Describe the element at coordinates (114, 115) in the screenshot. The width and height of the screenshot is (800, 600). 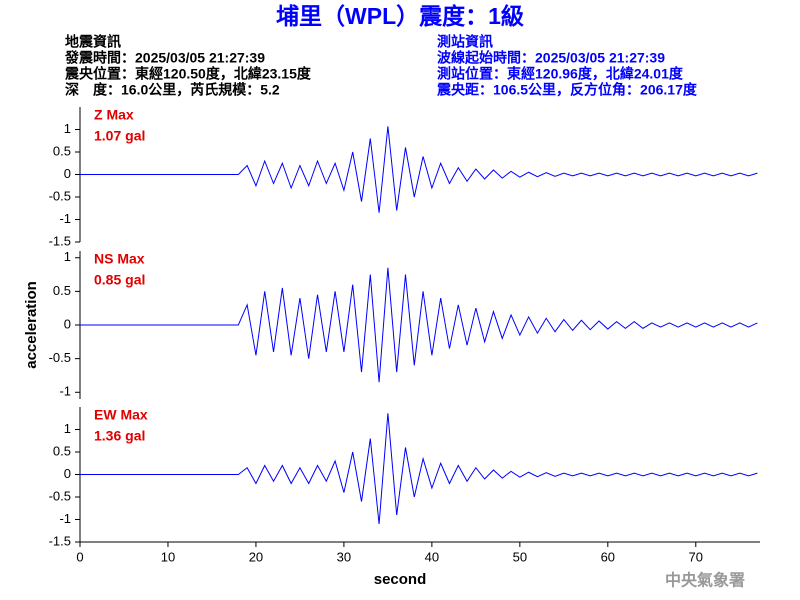
I see `component-label: Z Max` at that location.